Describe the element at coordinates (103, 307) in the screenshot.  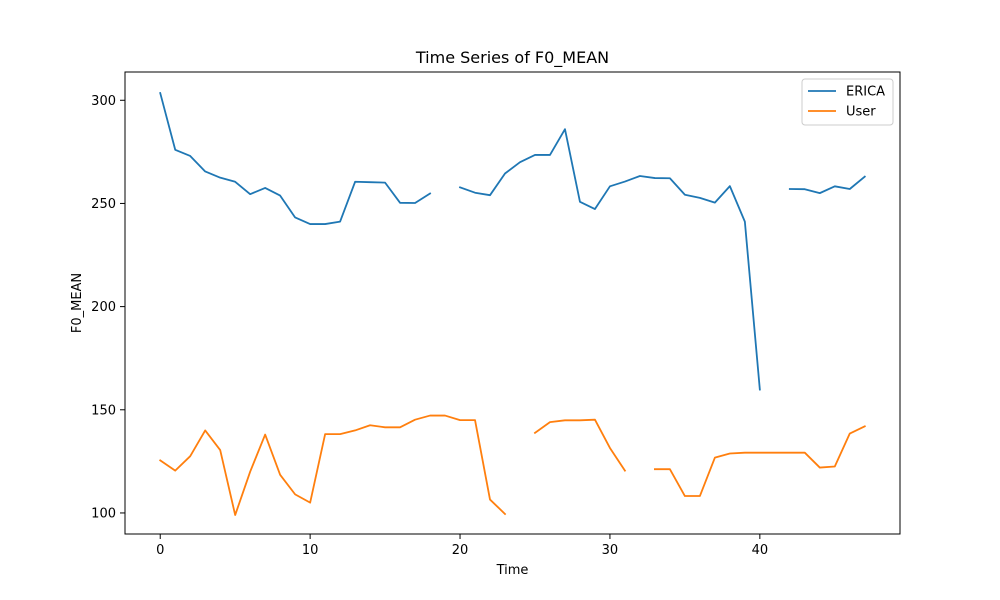
I see `y-tick-label: 200` at that location.